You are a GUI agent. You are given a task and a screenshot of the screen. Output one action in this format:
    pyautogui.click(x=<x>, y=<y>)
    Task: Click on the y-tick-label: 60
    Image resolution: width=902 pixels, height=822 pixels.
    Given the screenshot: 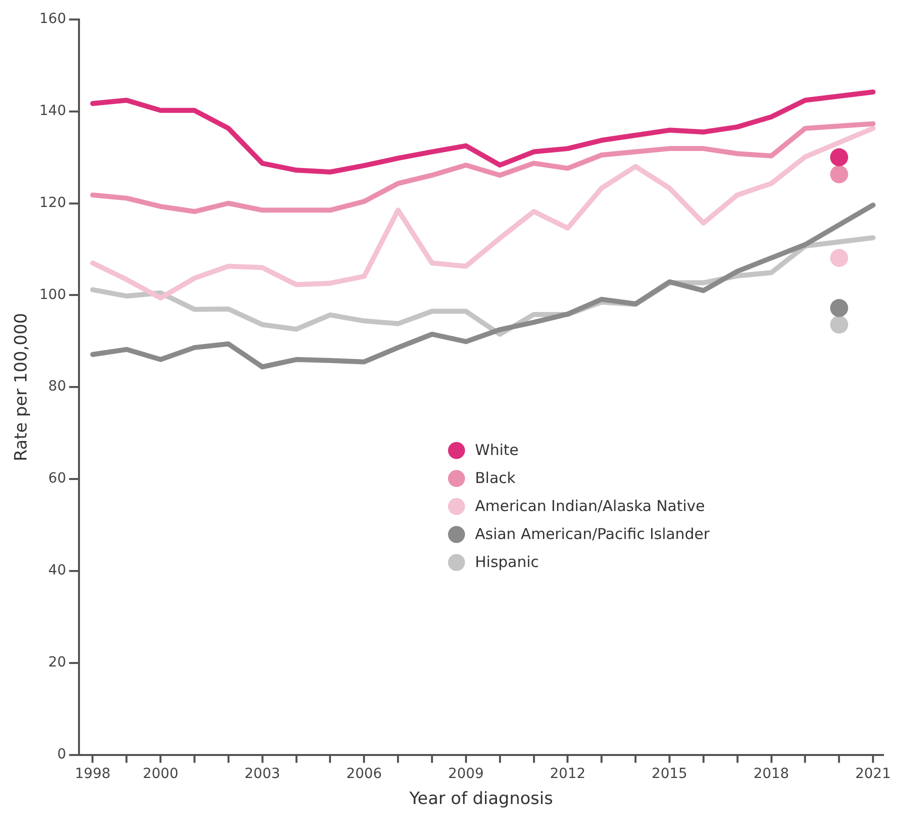 What is the action you would take?
    pyautogui.click(x=57, y=478)
    